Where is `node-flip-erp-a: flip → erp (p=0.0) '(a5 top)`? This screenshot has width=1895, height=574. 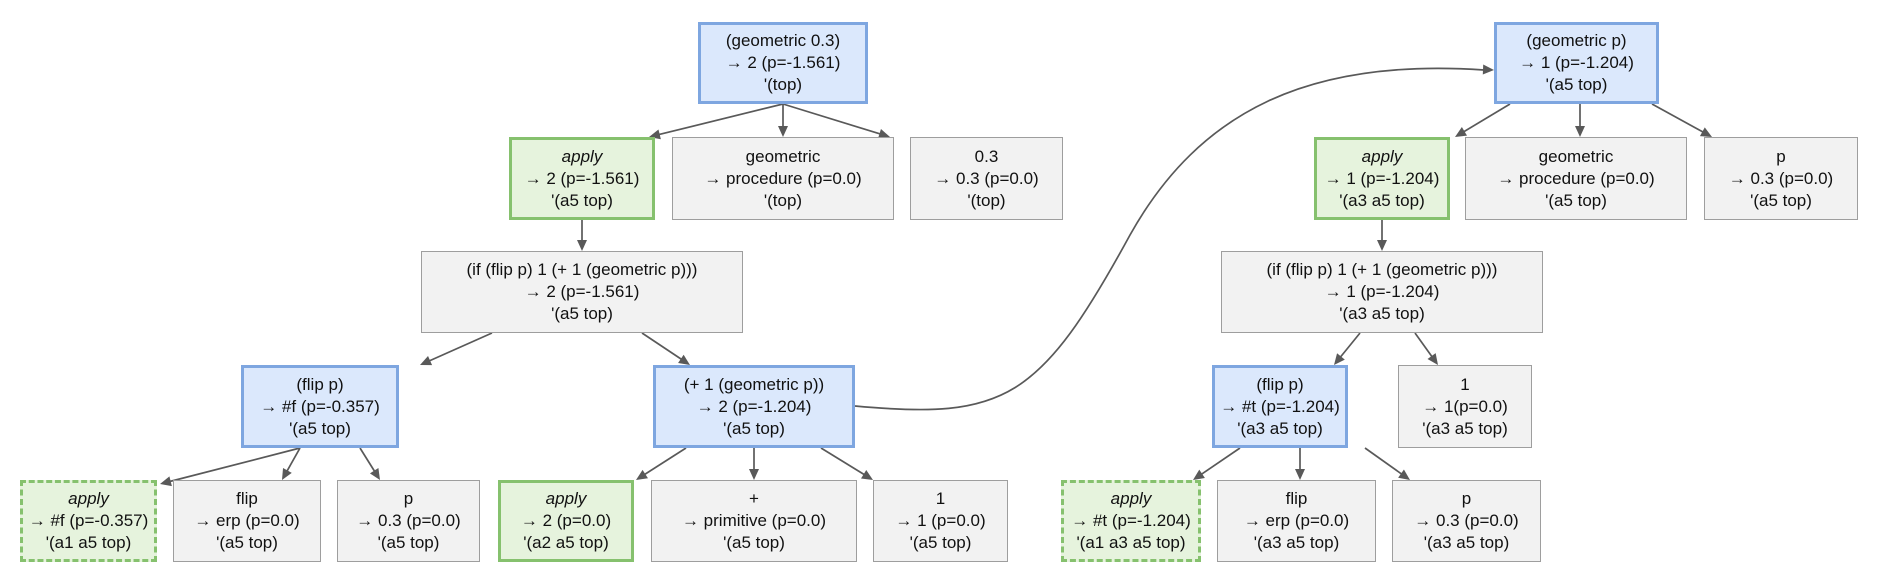 node-flip-erp-a: flip → erp (p=0.0) '(a5 top) is located at coordinates (247, 521).